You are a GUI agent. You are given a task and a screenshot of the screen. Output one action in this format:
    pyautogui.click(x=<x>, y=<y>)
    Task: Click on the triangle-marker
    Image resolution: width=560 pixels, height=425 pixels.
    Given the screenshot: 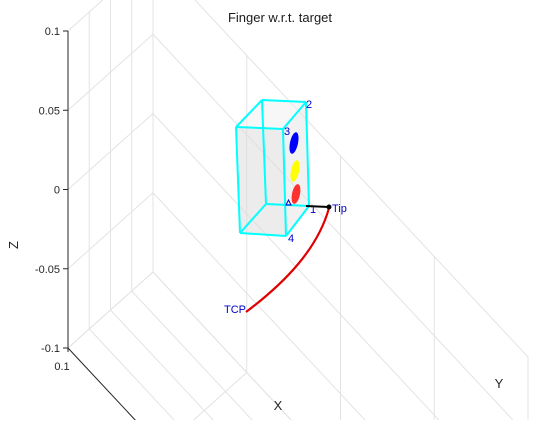 What is the action you would take?
    pyautogui.click(x=288, y=202)
    